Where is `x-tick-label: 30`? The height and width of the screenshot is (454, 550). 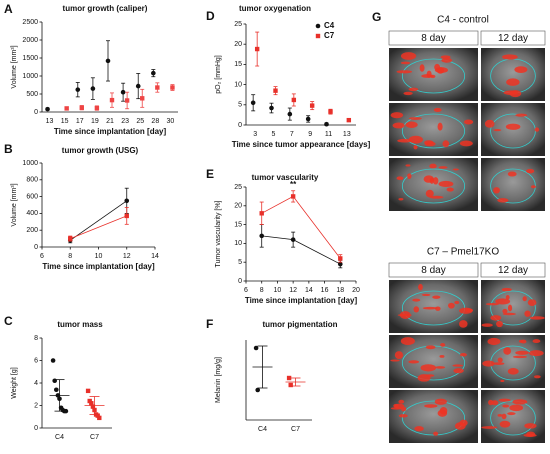
x-tick-label: 30 is located at coordinates (171, 121).